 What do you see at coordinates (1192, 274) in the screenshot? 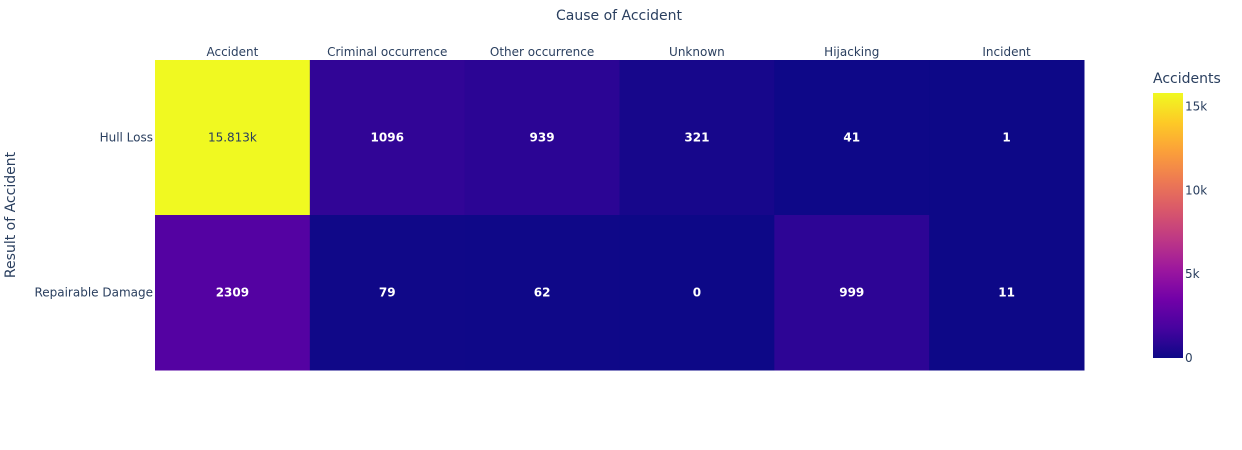
I see `colorbar-tick-label: 5k` at bounding box center [1192, 274].